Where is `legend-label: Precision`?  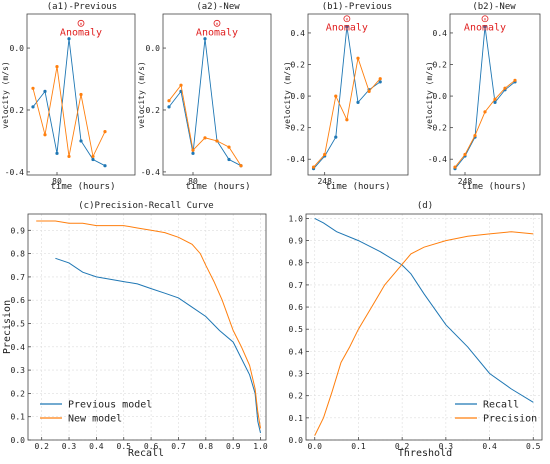
legend-label: Precision is located at coordinates (510, 419).